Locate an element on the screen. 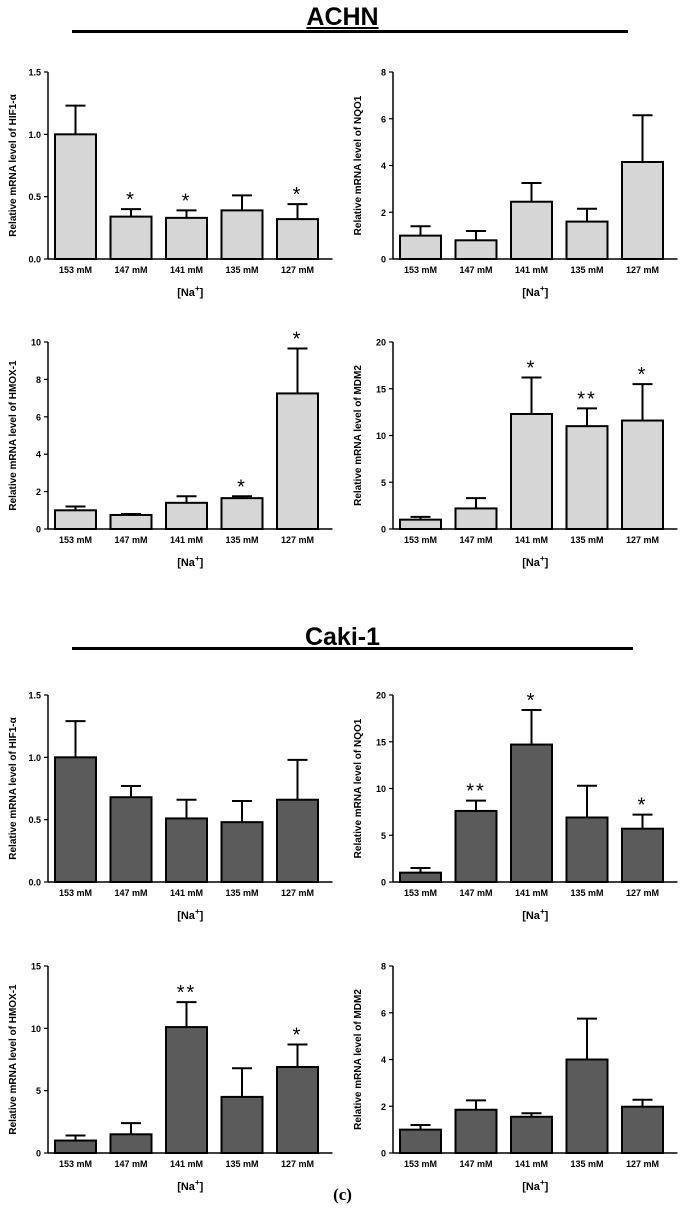 This screenshot has width=685, height=1216. figure-caption: (c) is located at coordinates (342, 1194).